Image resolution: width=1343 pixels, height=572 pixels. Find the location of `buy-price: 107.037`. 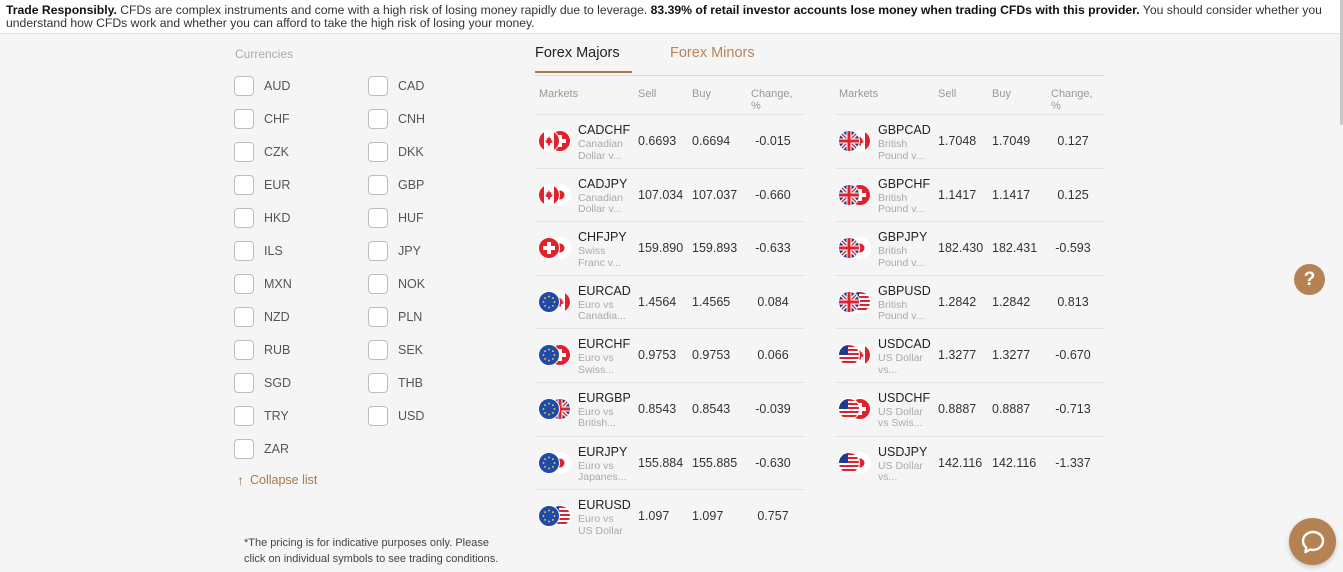

buy-price: 107.037 is located at coordinates (715, 194).